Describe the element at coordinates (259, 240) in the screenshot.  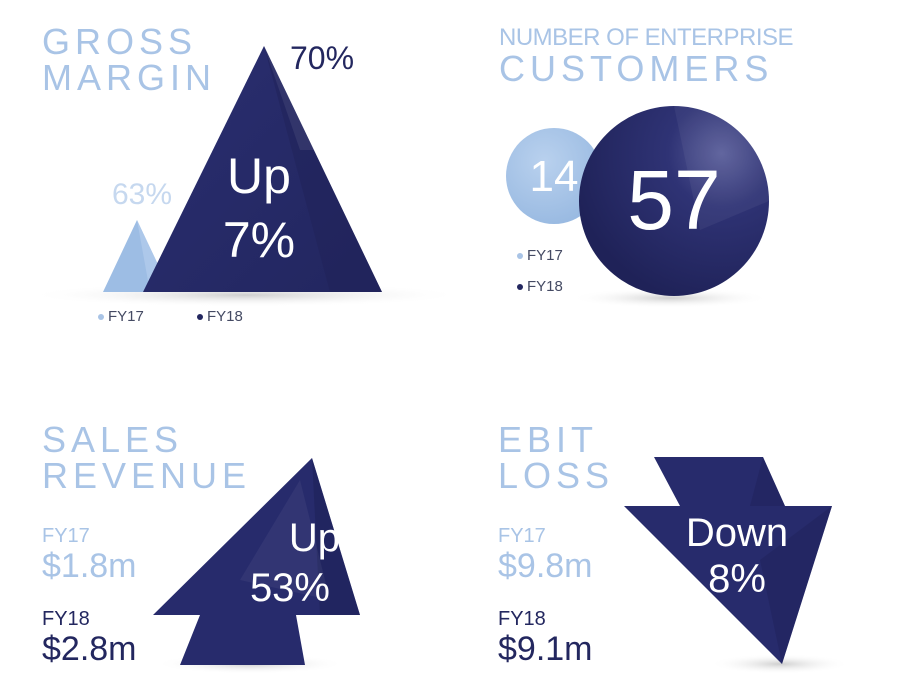
I see `gross-margin-change-value: 7%` at that location.